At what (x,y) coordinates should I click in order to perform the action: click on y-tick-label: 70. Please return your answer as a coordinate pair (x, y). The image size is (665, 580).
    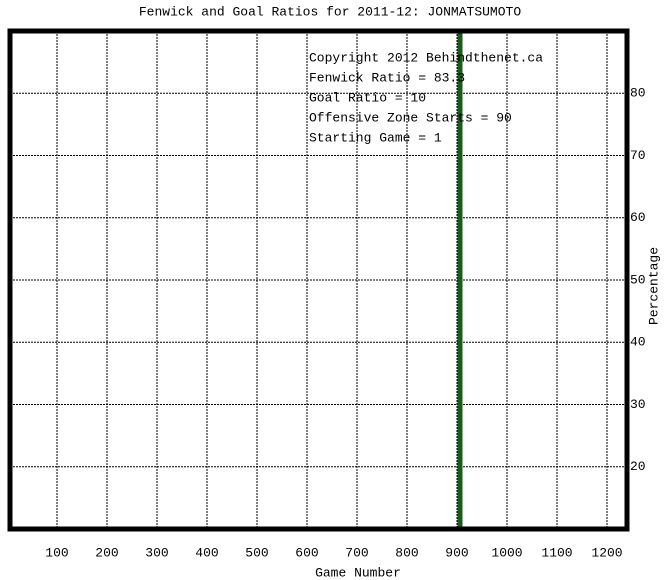
    Looking at the image, I should click on (638, 155).